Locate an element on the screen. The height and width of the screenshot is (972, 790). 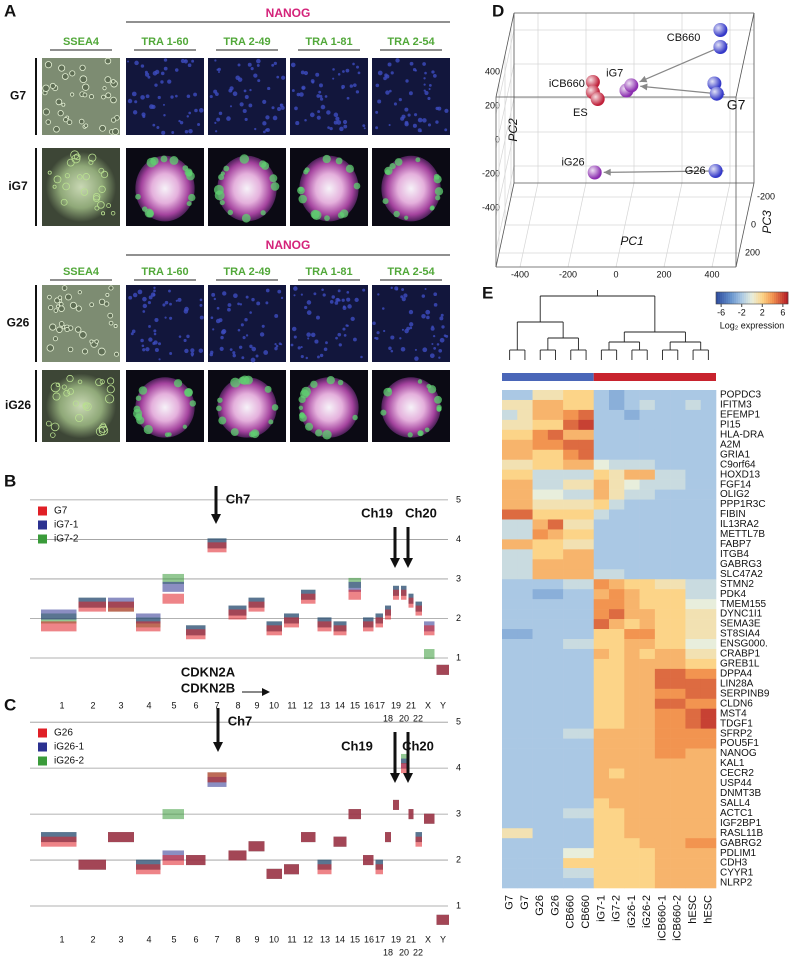
colorbar-tick-label: -2 is located at coordinates (742, 312).